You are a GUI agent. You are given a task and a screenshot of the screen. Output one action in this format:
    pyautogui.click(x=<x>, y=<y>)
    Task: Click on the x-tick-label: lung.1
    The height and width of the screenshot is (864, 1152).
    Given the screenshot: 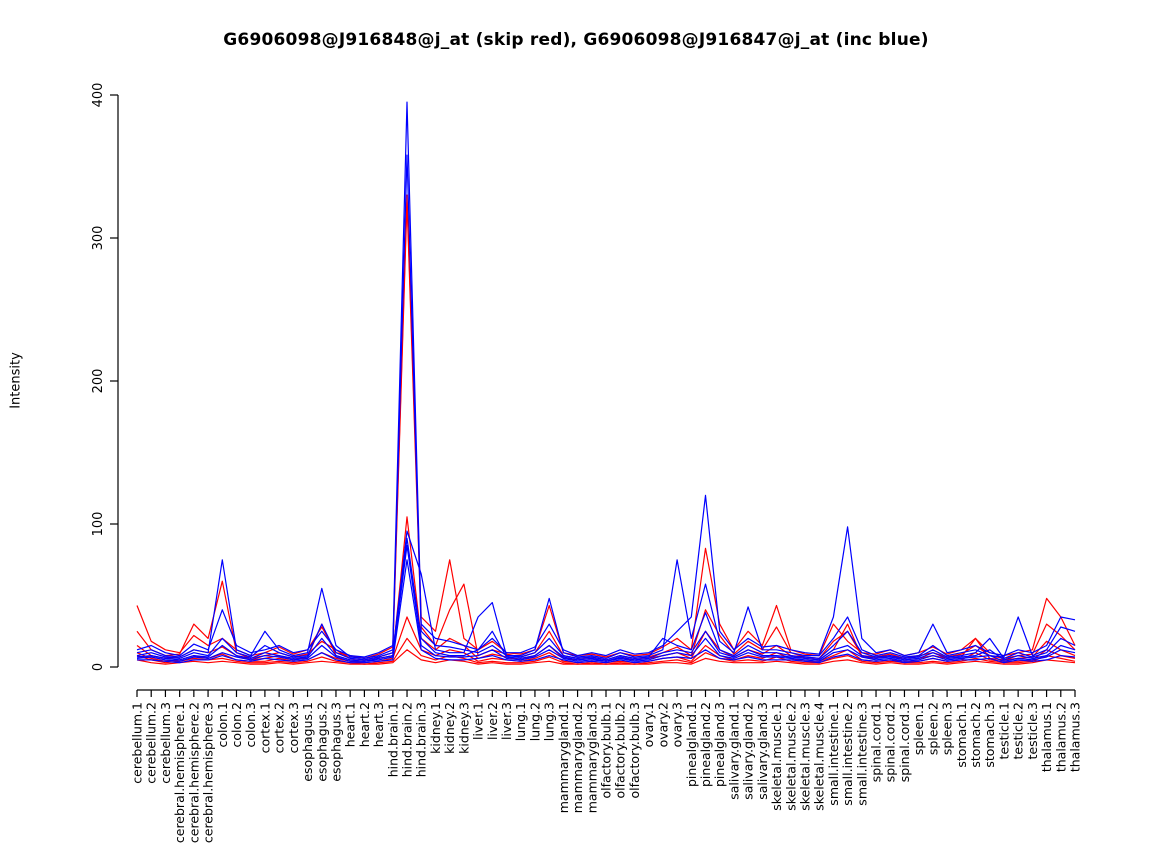 What is the action you would take?
    pyautogui.click(x=520, y=721)
    